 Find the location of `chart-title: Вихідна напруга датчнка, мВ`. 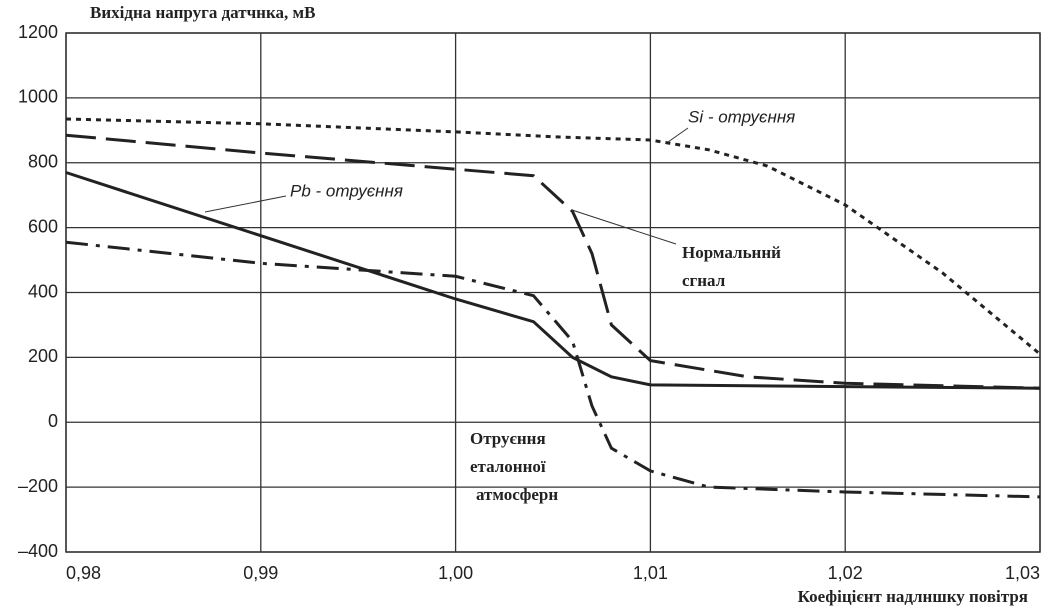

chart-title: Вихідна напруга датчнка, мВ is located at coordinates (202, 12).